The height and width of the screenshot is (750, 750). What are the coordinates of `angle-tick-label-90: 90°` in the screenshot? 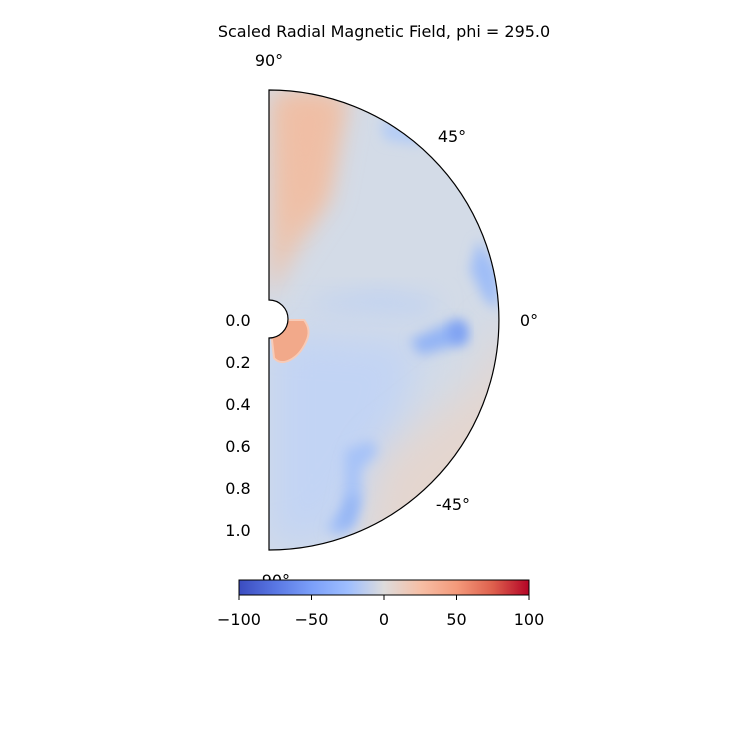 It's located at (269, 60).